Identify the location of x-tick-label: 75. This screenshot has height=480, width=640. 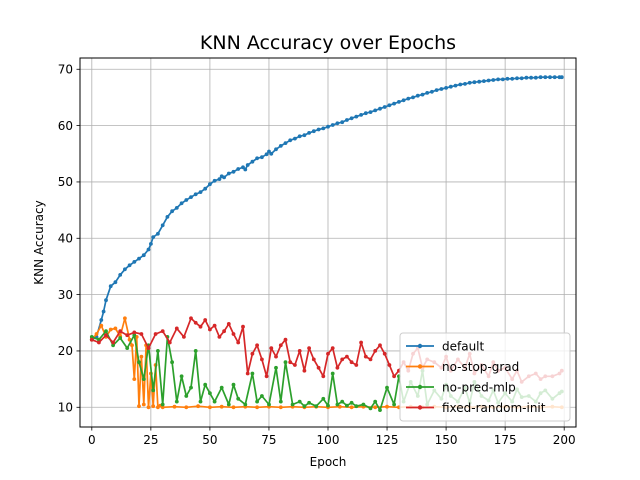
(268, 440).